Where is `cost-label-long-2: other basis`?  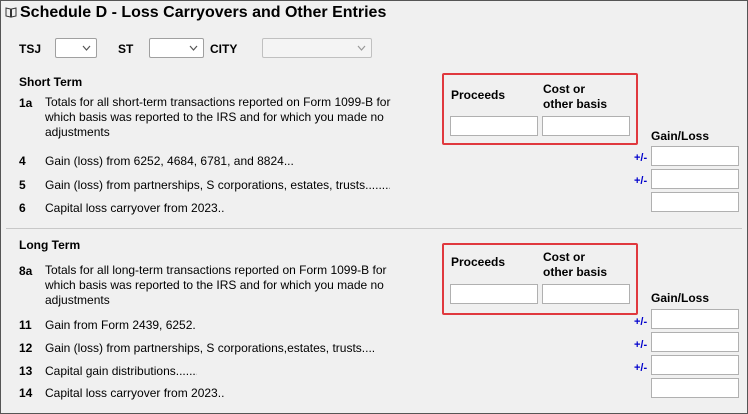
cost-label-long-2: other basis is located at coordinates (575, 272).